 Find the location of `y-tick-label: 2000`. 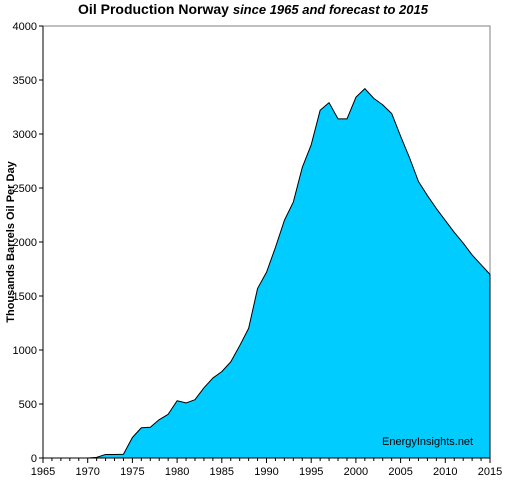

y-tick-label: 2000 is located at coordinates (25, 243).